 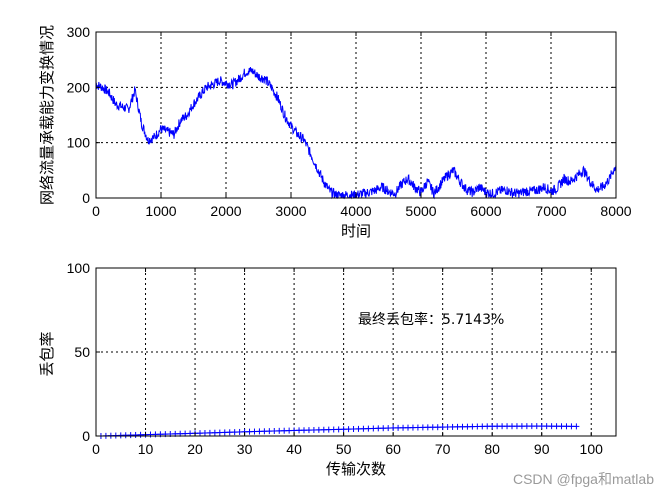 I want to click on bottom-xtick-label: 0, so click(x=96, y=449).